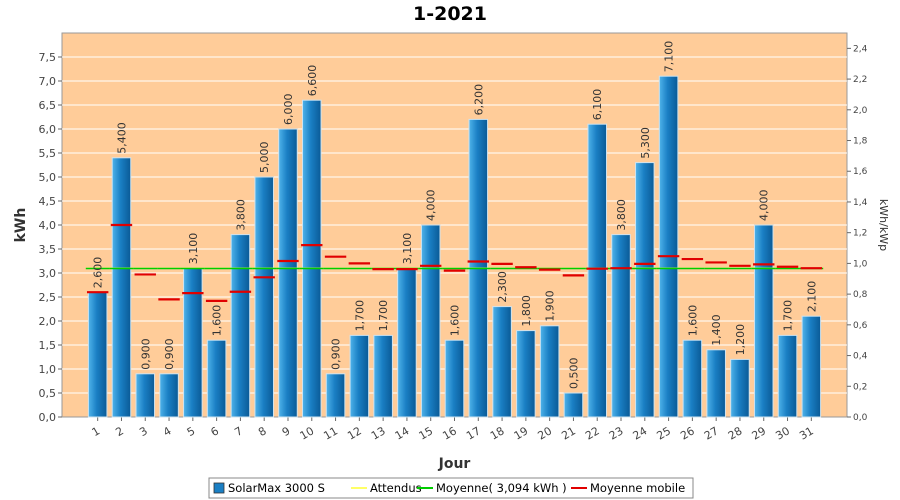 Image resolution: width=900 pixels, height=500 pixels. I want to click on x-tick-label: 11, so click(330, 433).